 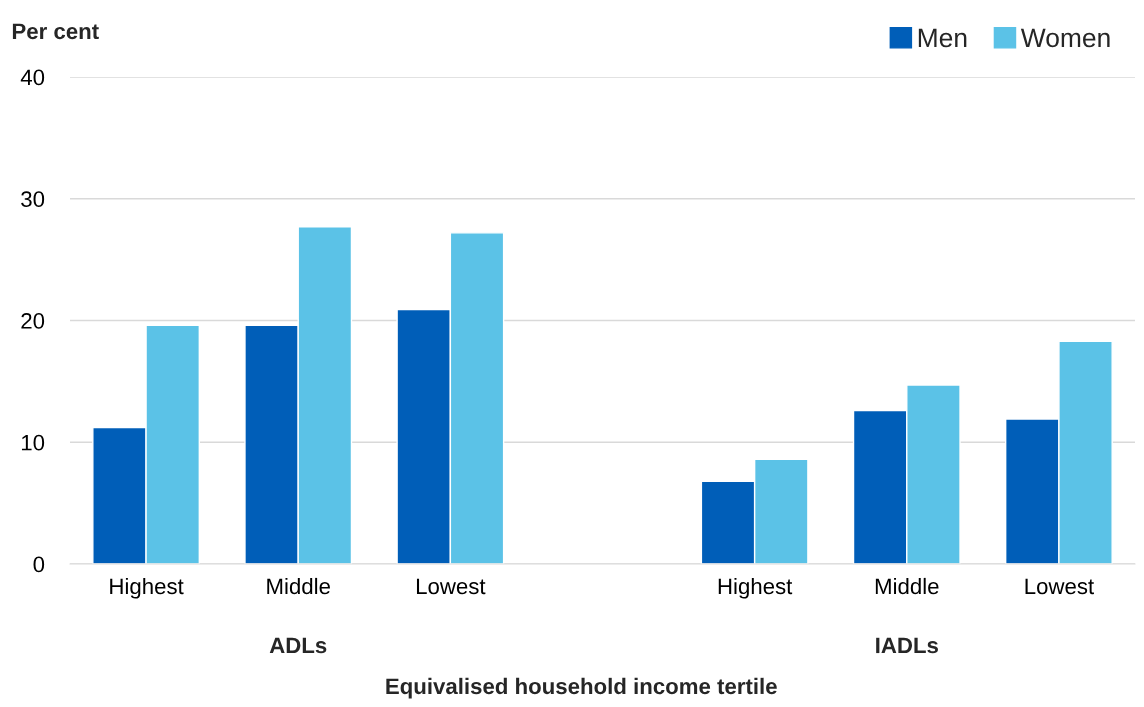 I want to click on x-axis-title: Equivalised household income tertile, so click(x=581, y=688).